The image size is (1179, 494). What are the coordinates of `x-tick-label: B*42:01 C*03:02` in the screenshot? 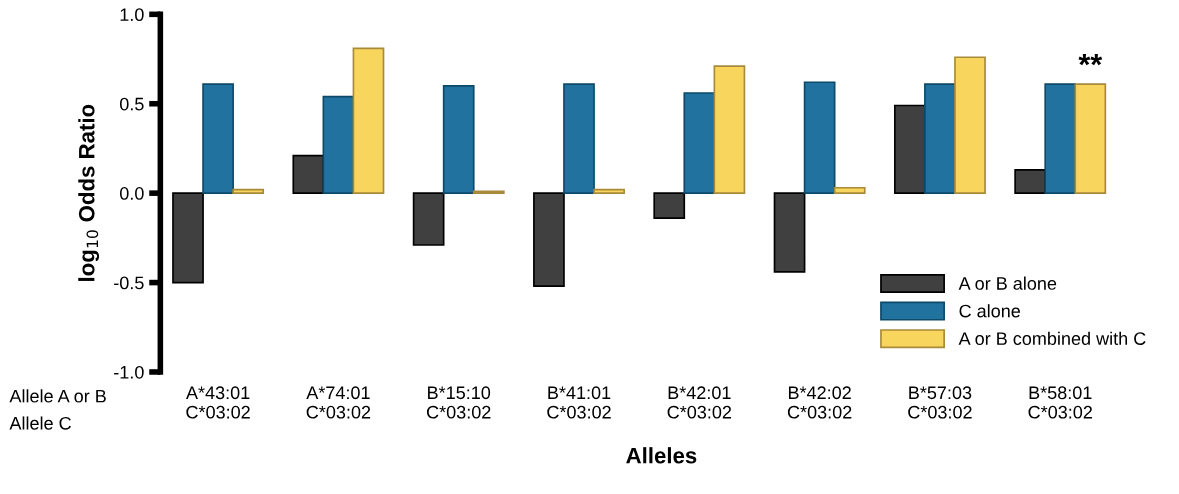 It's located at (699, 402).